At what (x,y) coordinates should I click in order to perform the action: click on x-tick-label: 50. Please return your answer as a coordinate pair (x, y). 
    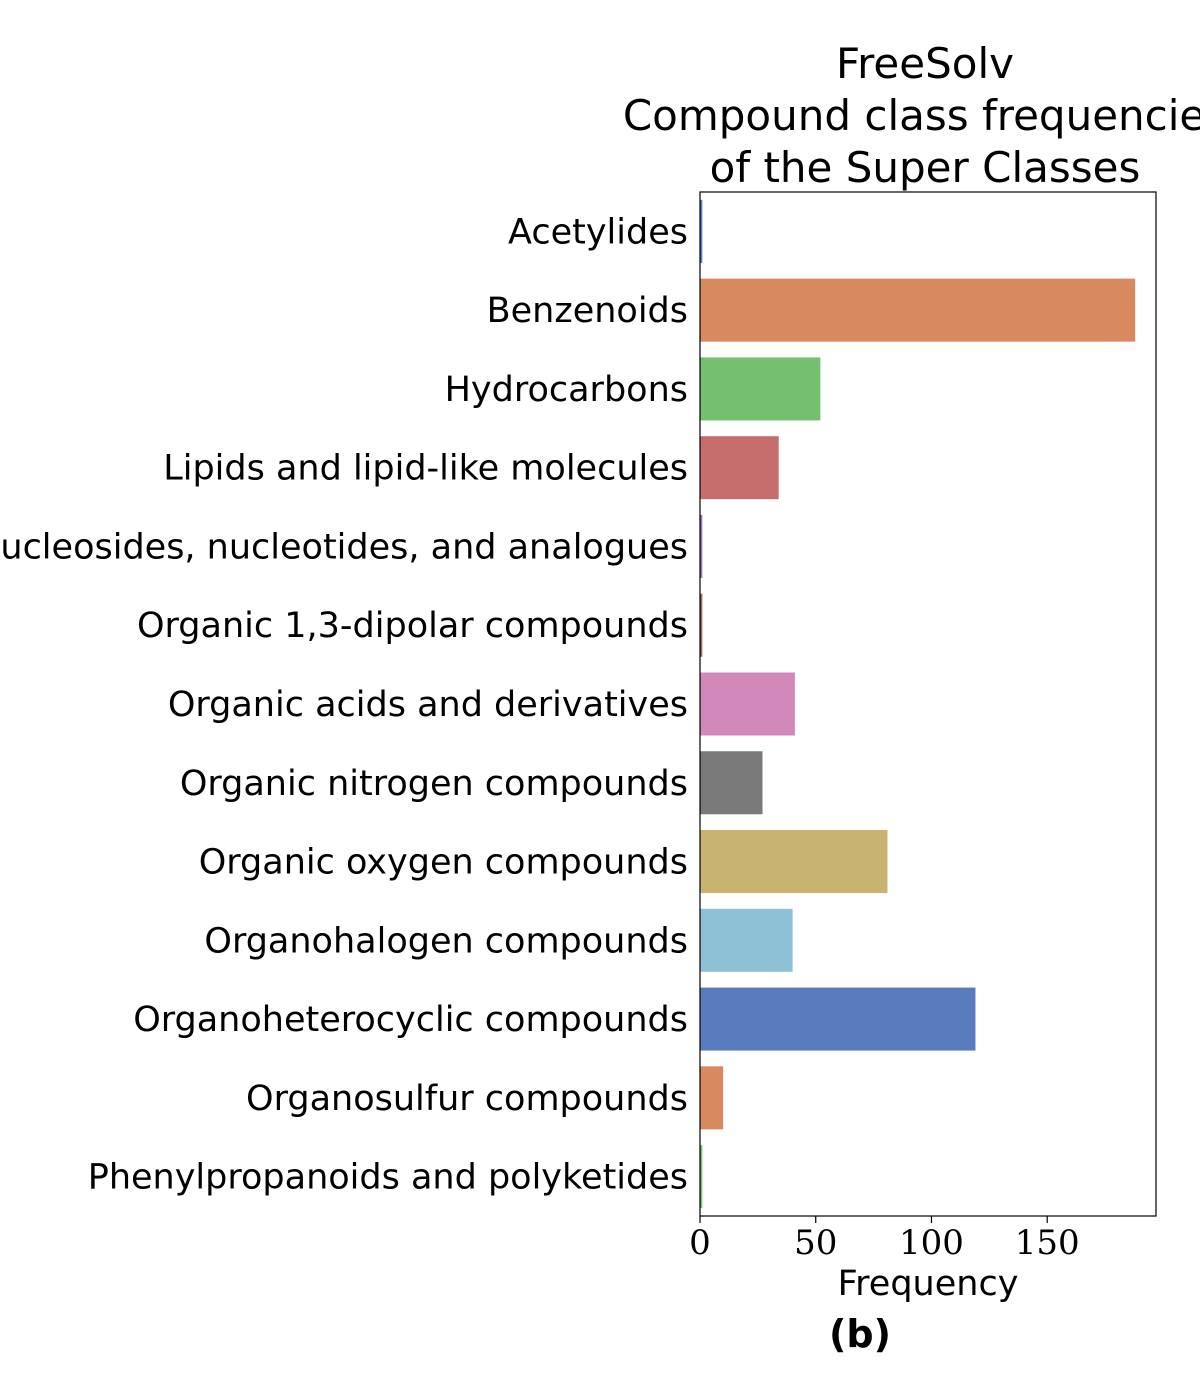
    Looking at the image, I should click on (815, 1243).